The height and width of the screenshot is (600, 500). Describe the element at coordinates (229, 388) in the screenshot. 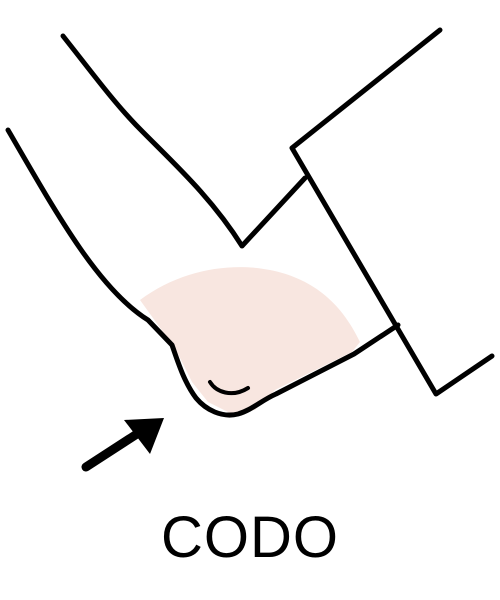

I see `elbow-crease` at that location.